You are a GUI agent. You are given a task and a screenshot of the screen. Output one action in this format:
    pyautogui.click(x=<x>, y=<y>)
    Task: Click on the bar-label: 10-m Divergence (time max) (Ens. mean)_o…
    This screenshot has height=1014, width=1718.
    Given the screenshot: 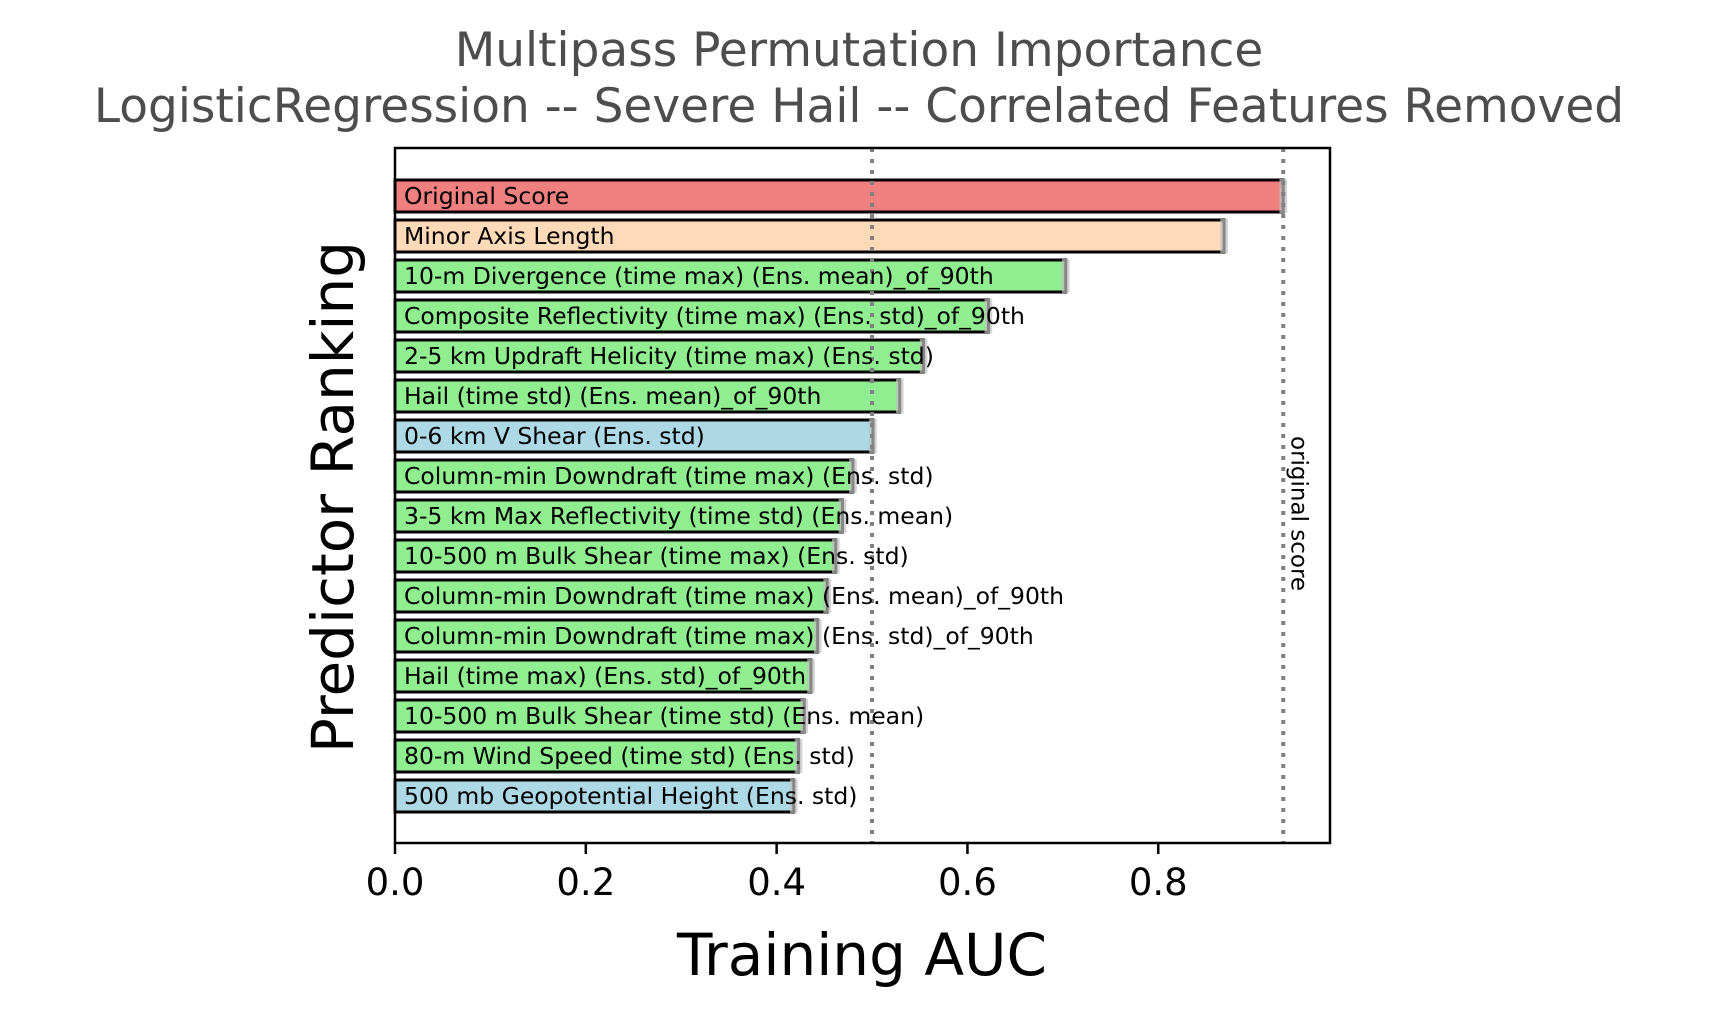 What is the action you would take?
    pyautogui.click(x=699, y=276)
    